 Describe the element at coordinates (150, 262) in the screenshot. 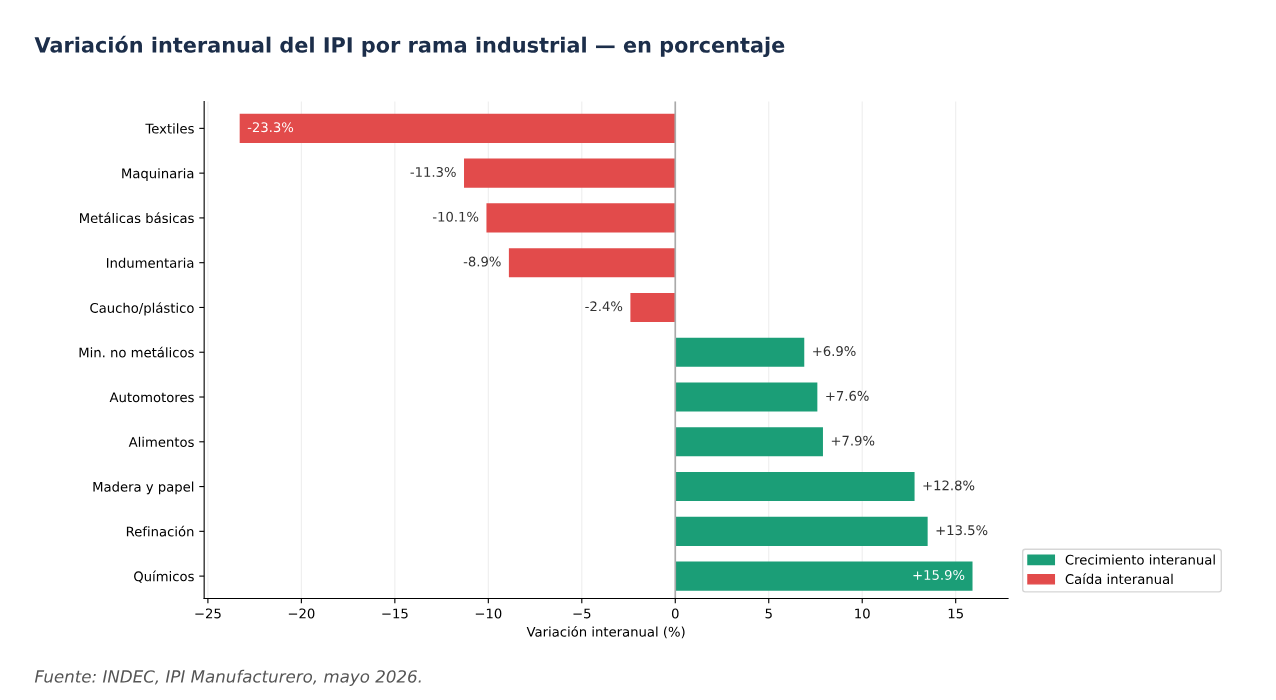

I see `y-tick-label: Indumentaria` at that location.